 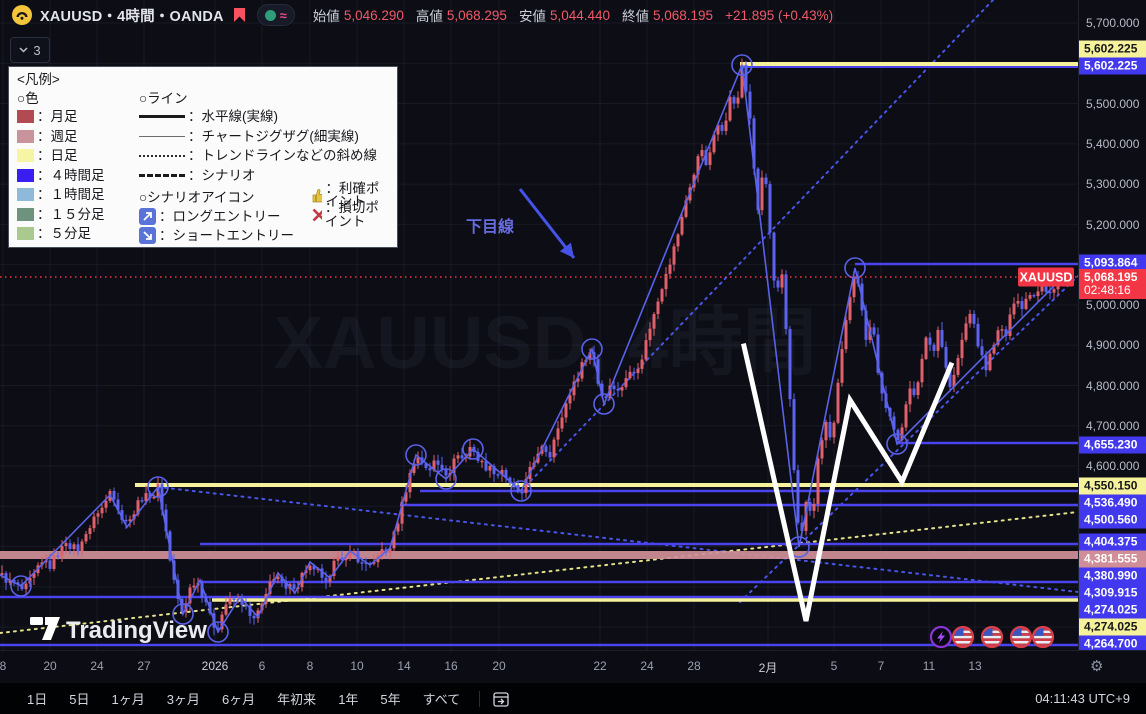 What do you see at coordinates (297, 699) in the screenshot?
I see `range-button-5: 年初来` at bounding box center [297, 699].